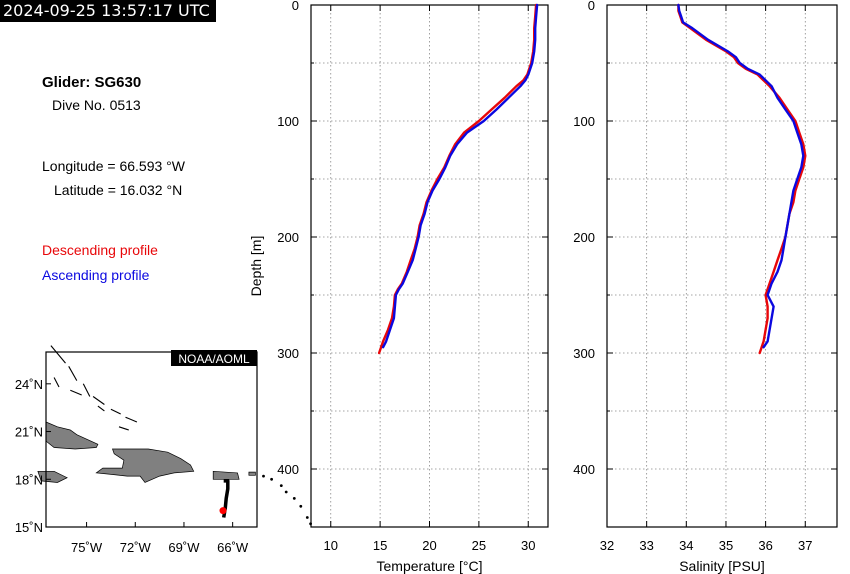 The width and height of the screenshot is (850, 574). Describe the element at coordinates (256, 266) in the screenshot. I see `y-axis-label: Depth [m]` at that location.